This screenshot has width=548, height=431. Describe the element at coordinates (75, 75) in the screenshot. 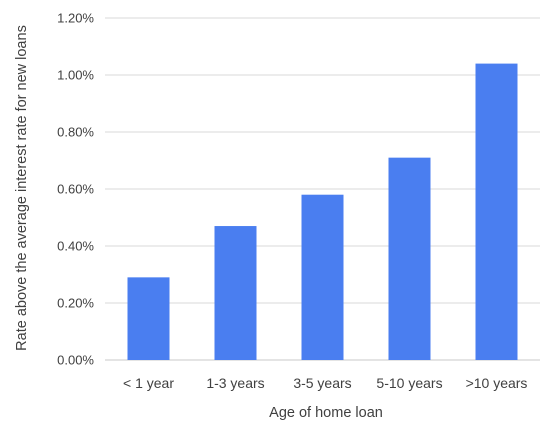

I see `y-tick-label: 1.00%` at that location.